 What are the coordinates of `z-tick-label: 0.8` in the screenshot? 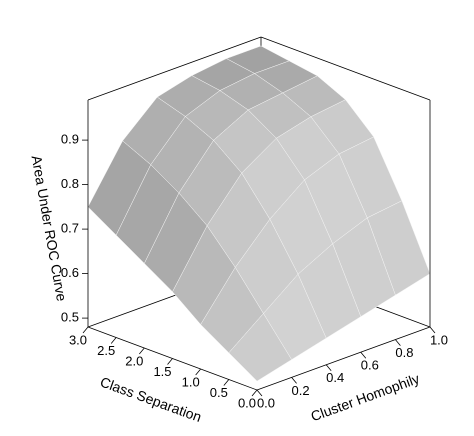 It's located at (70, 183).